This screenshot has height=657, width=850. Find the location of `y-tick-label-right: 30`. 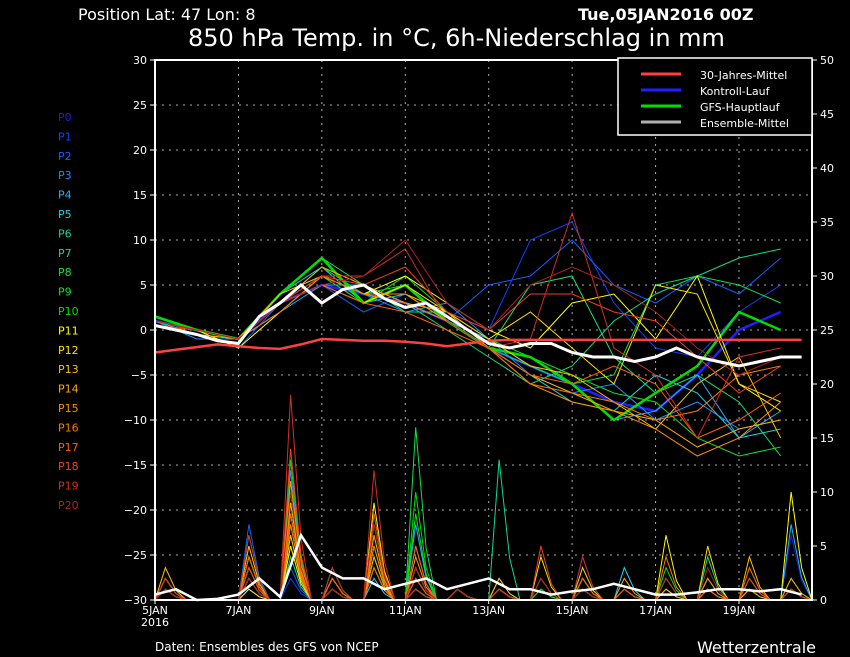

y-tick-label-right: 30 is located at coordinates (827, 276).